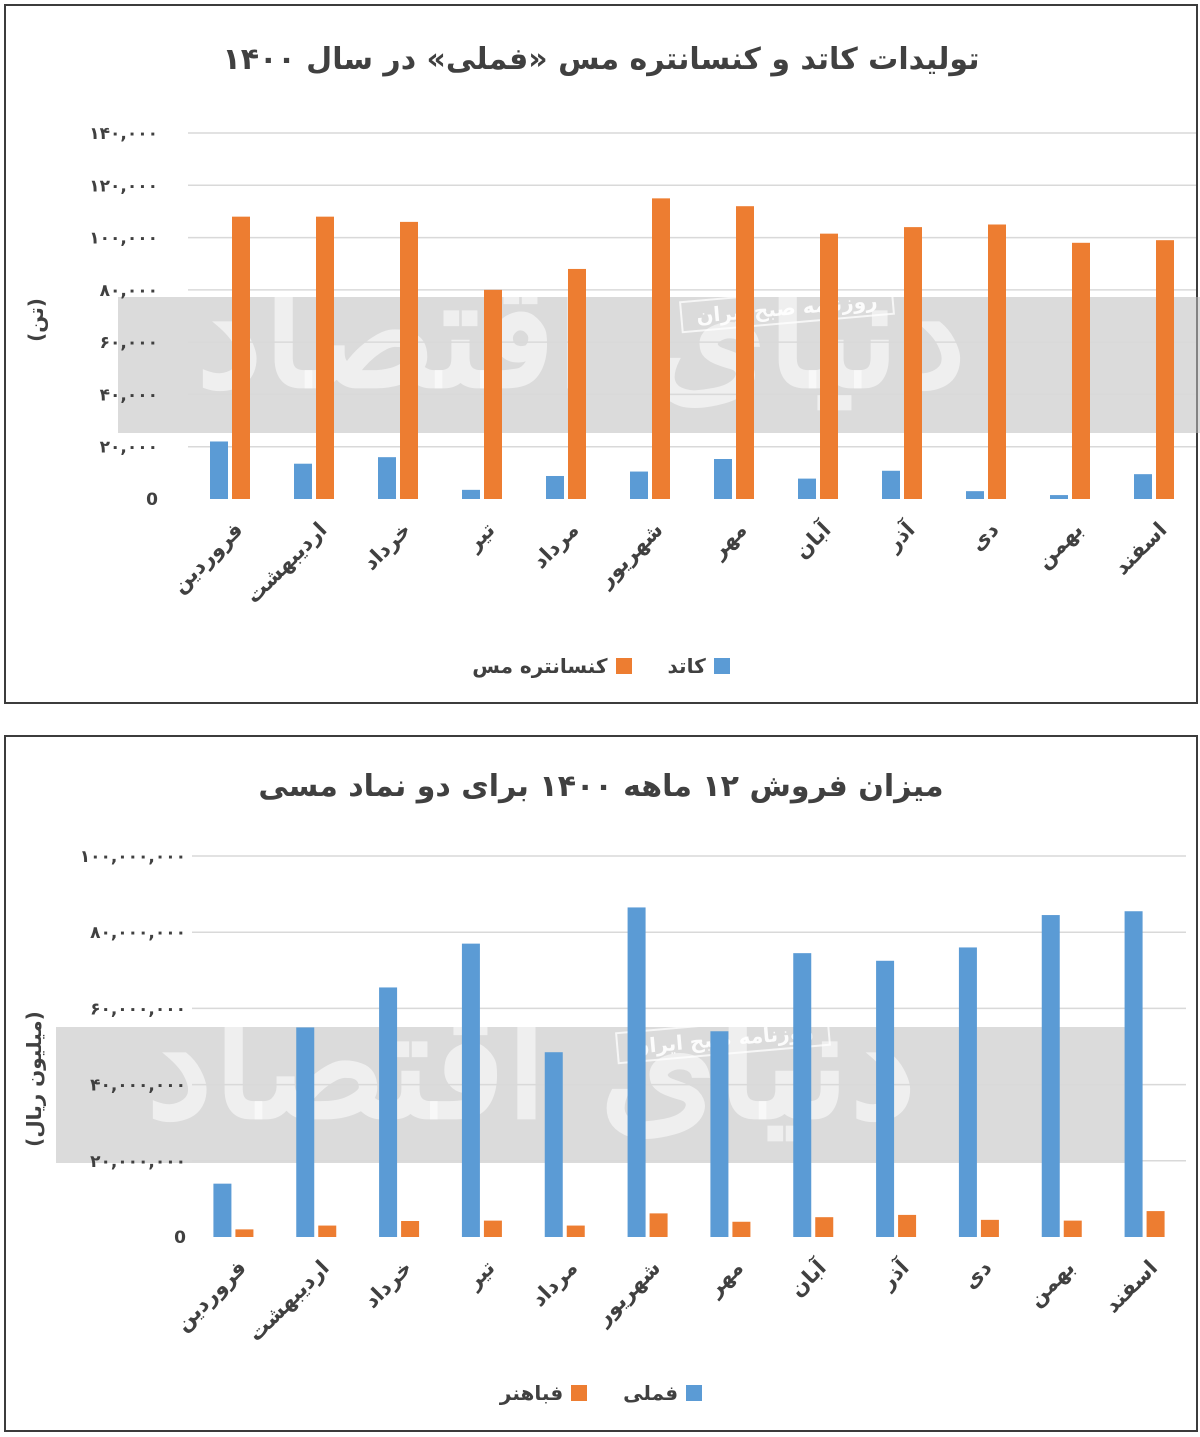  What do you see at coordinates (651, 1393) in the screenshot?
I see `legend-label: فملی` at bounding box center [651, 1393].